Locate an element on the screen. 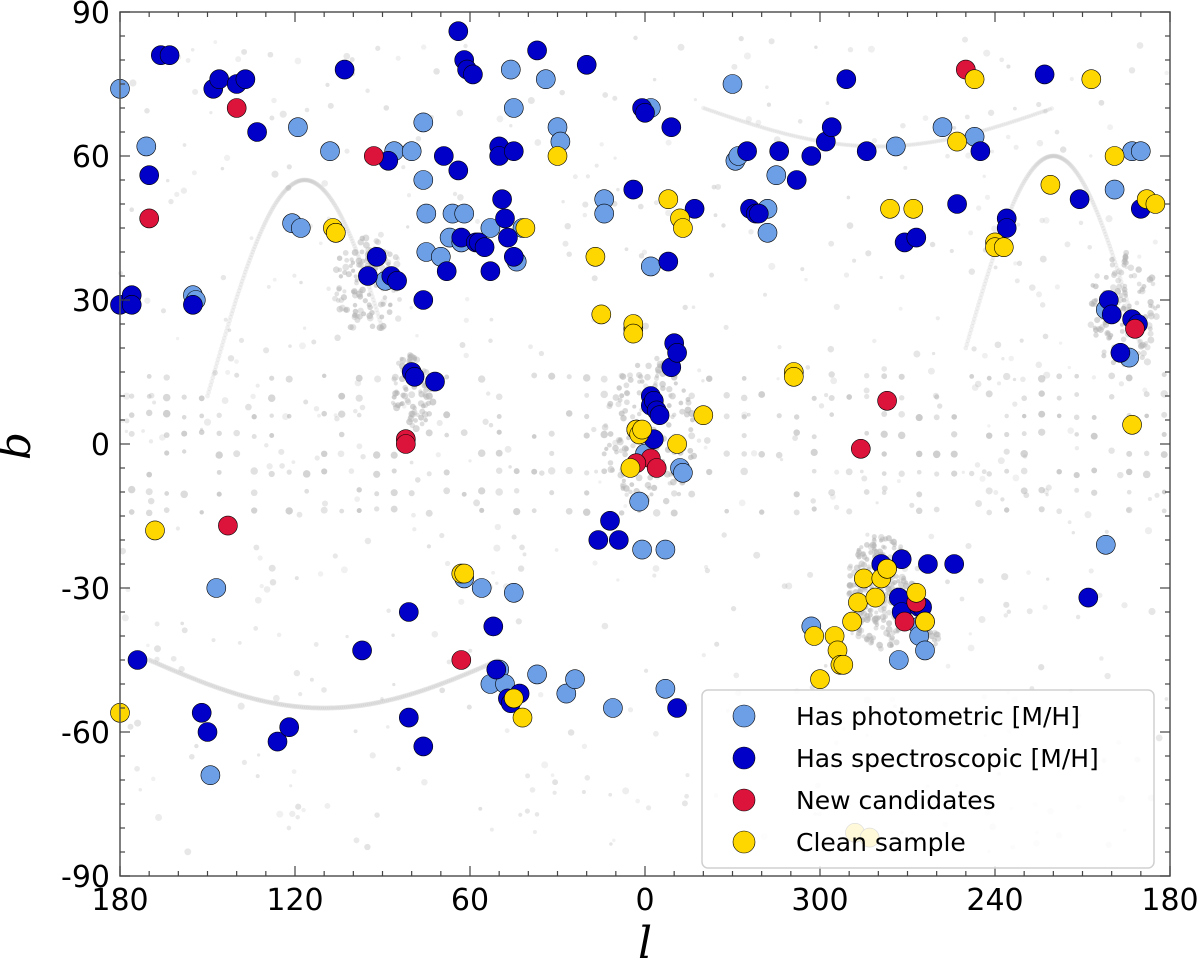 The height and width of the screenshot is (966, 1200). x-tick-label: 180 is located at coordinates (119, 900).